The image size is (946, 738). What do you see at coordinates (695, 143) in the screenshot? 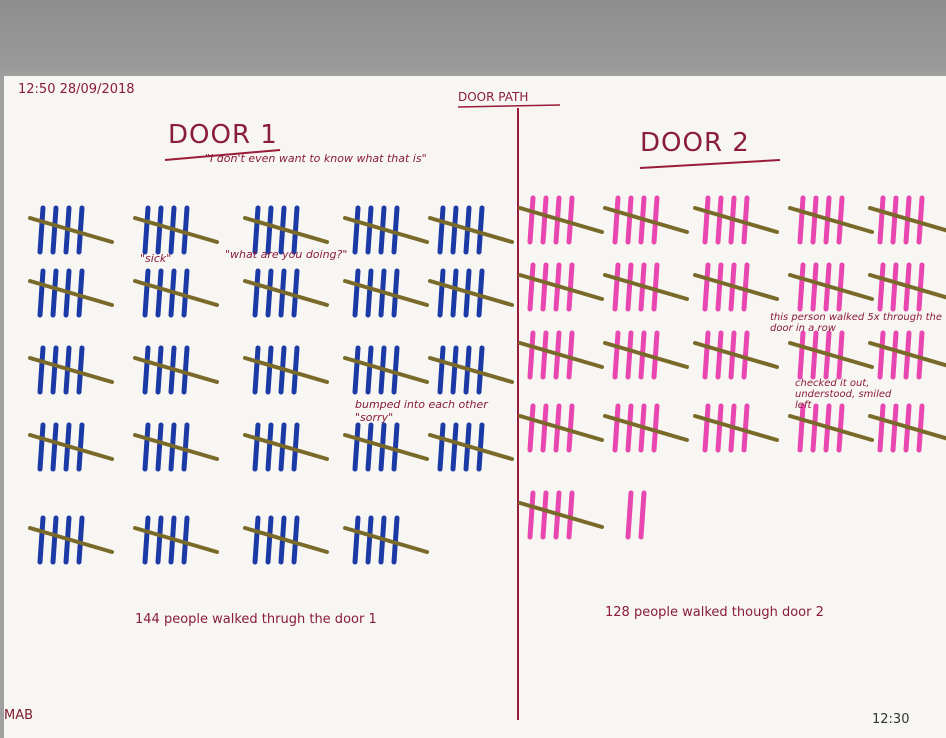
I see `heading: DOOR 2` at bounding box center [695, 143].